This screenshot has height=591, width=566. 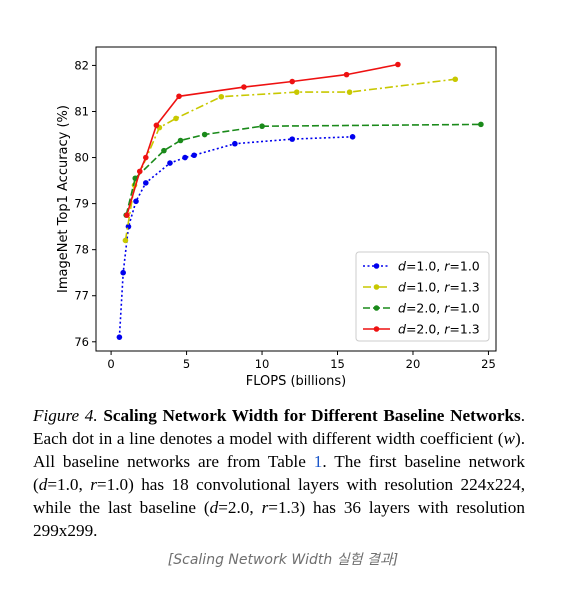 What do you see at coordinates (81, 342) in the screenshot?
I see `y-tick-label: 76` at bounding box center [81, 342].